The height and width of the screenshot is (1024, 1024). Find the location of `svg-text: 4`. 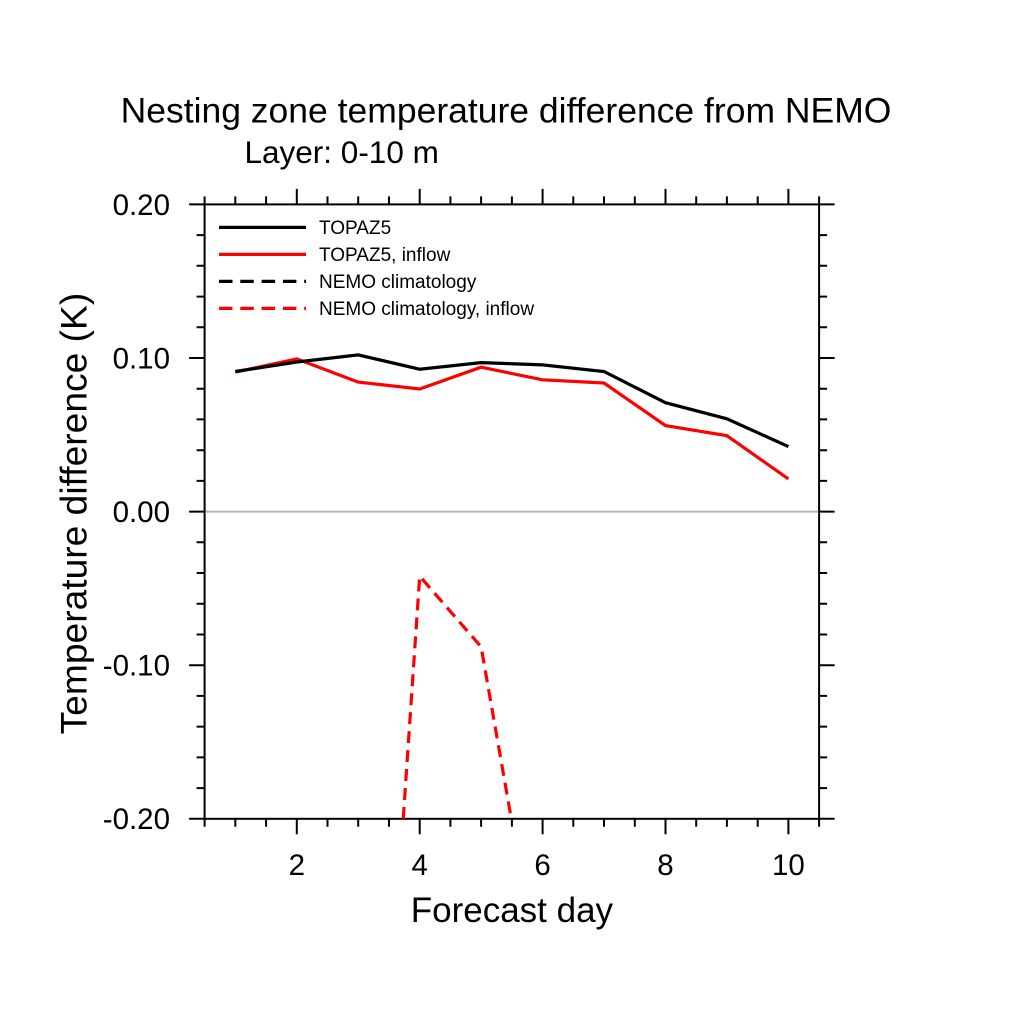

svg-text: 4 is located at coordinates (419, 865).